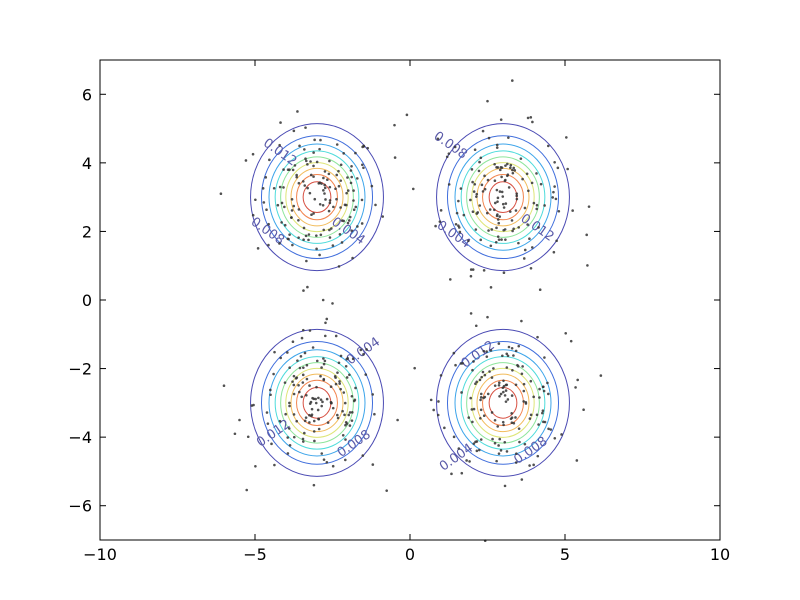 The height and width of the screenshot is (600, 800). Describe the element at coordinates (100, 554) in the screenshot. I see `x-tick-label: −10` at that location.